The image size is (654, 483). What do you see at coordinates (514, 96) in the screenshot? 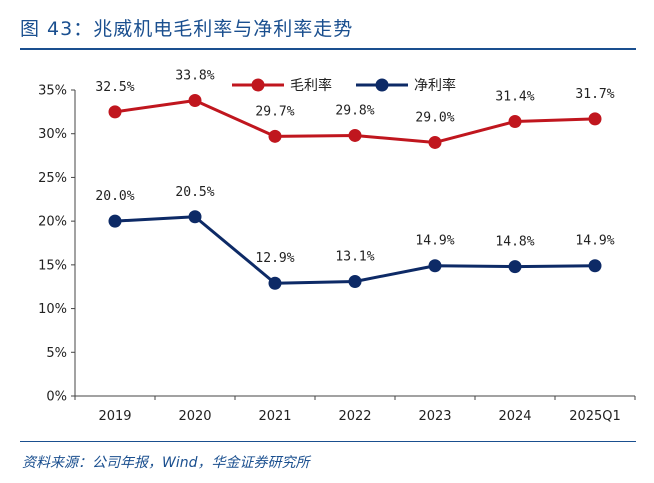
I see `series-1-data-label: 31.4%` at bounding box center [514, 96].